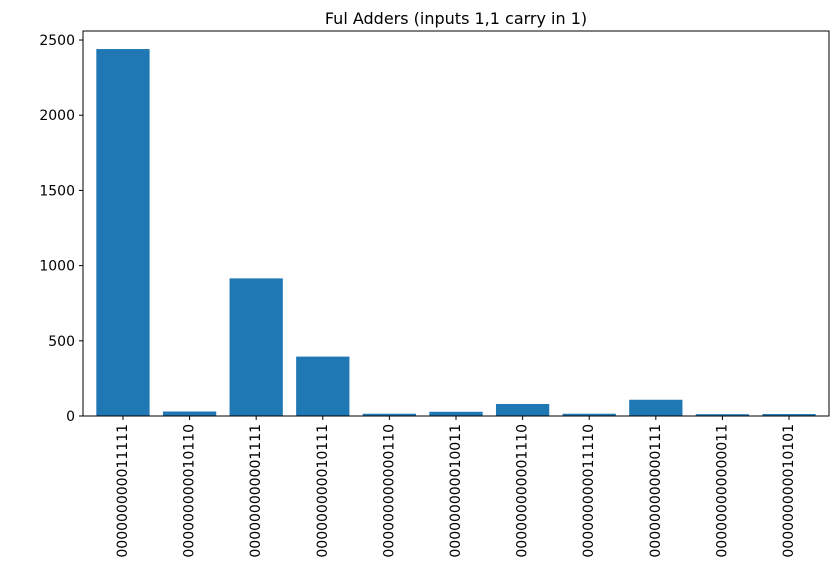  What do you see at coordinates (57, 267) in the screenshot?
I see `y-tick-label-2: 1000` at bounding box center [57, 267].